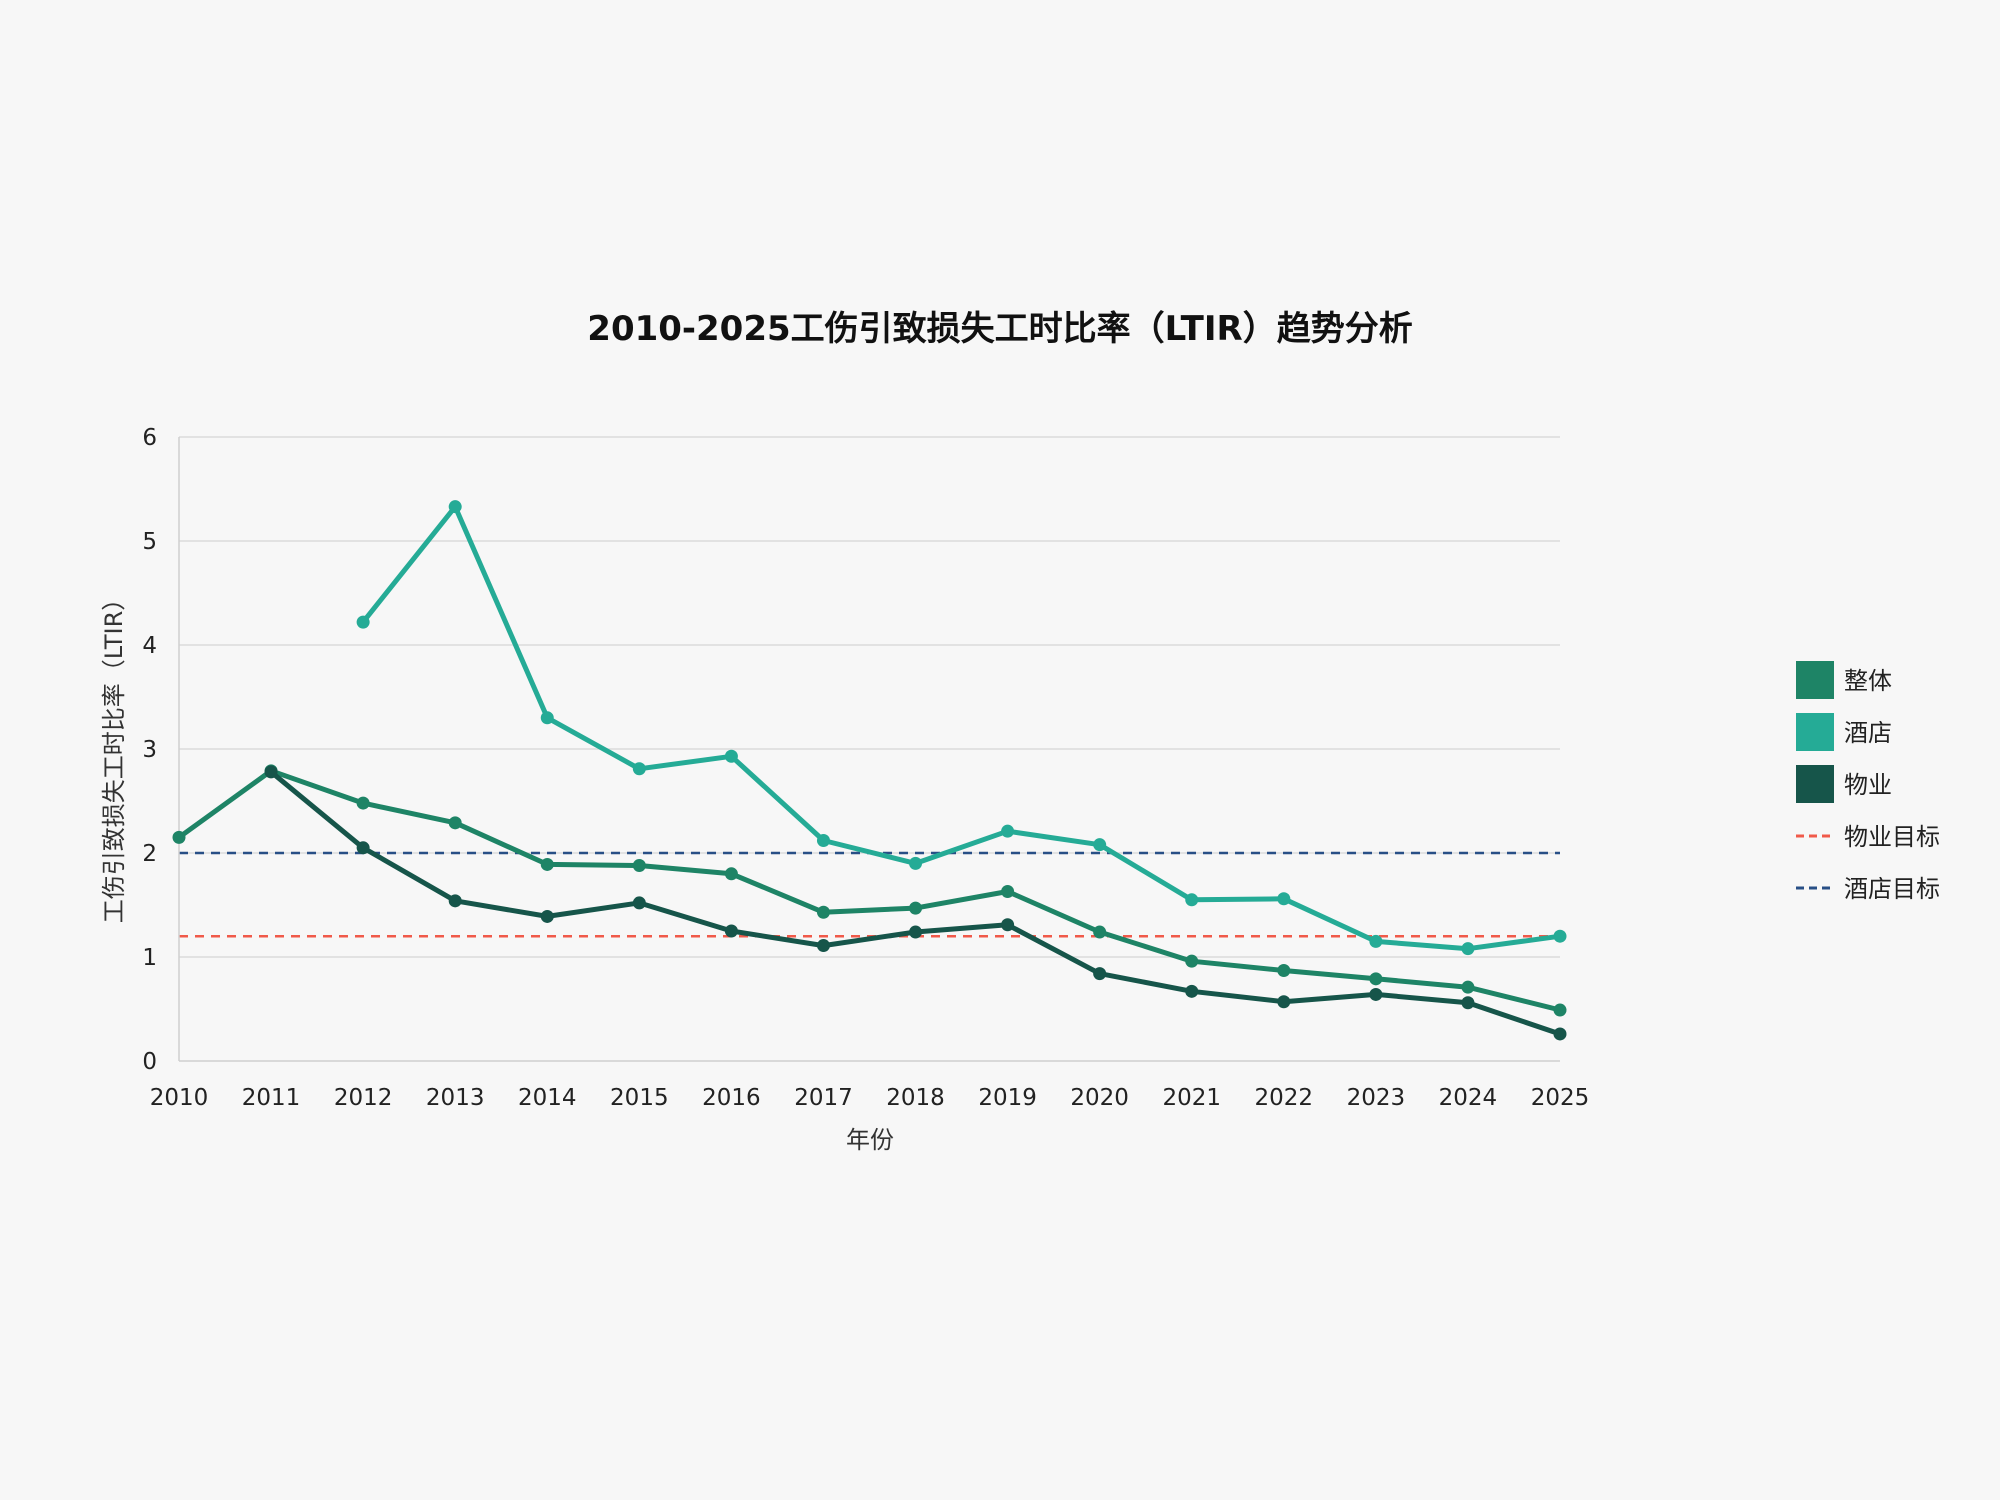 Image resolution: width=2000 pixels, height=1500 pixels. Describe the element at coordinates (179, 1098) in the screenshot. I see `x-tick-label-2010: 2010` at that location.